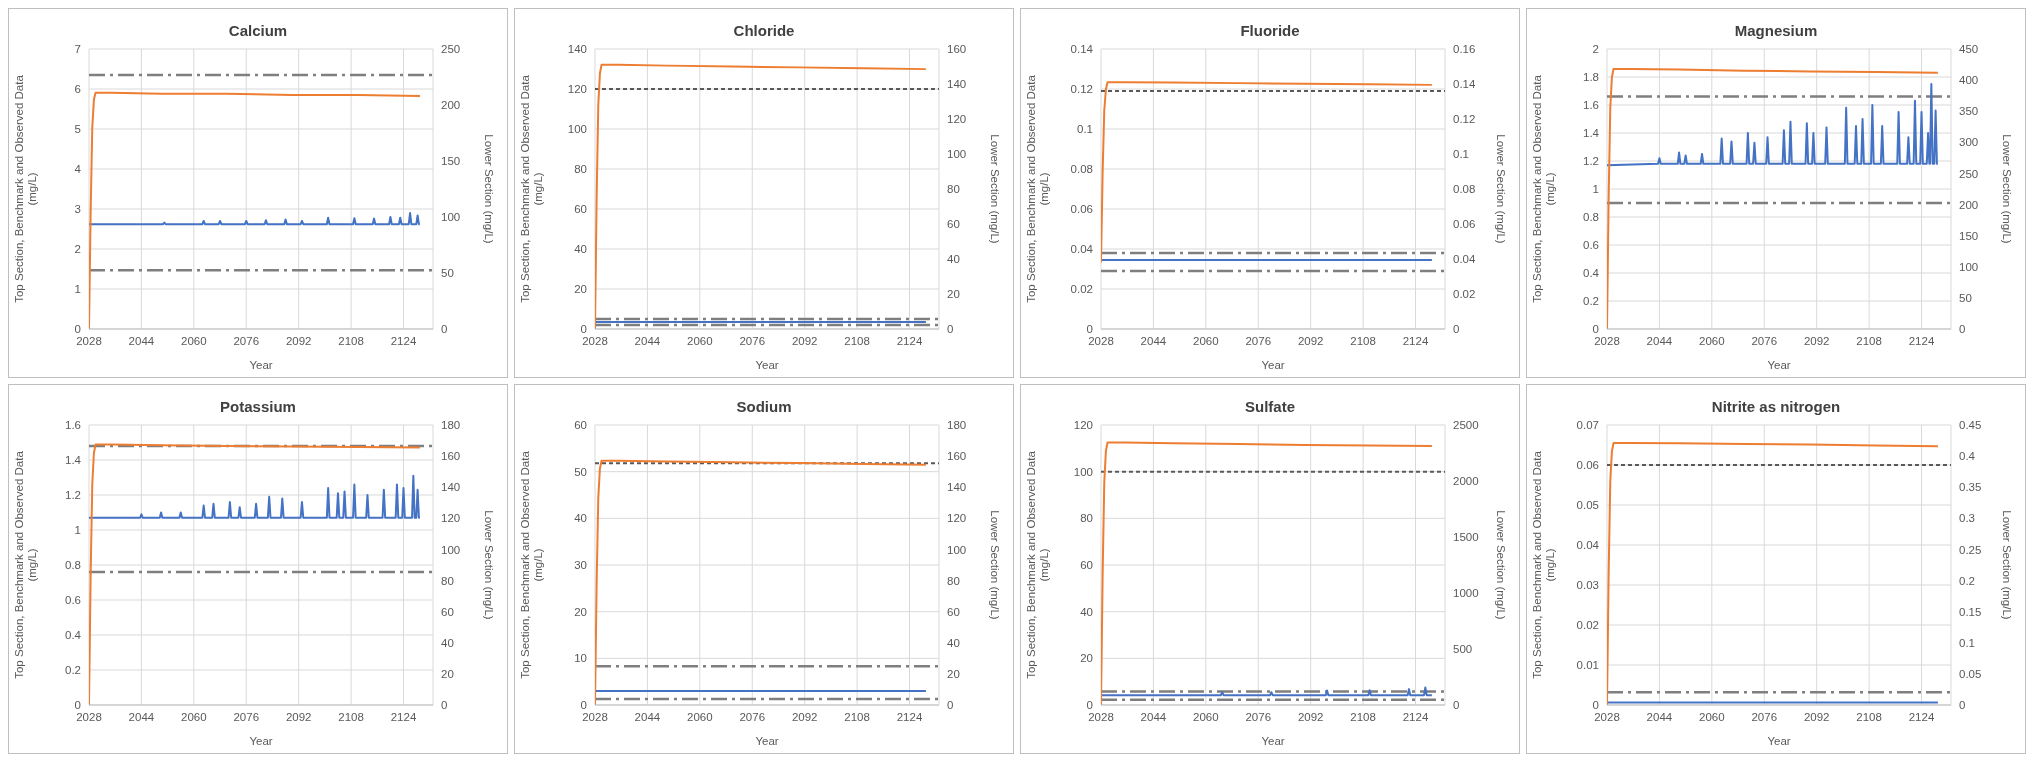 The height and width of the screenshot is (760, 2033). Describe the element at coordinates (1970, 425) in the screenshot. I see `y2-tick-label: 0.45` at that location.